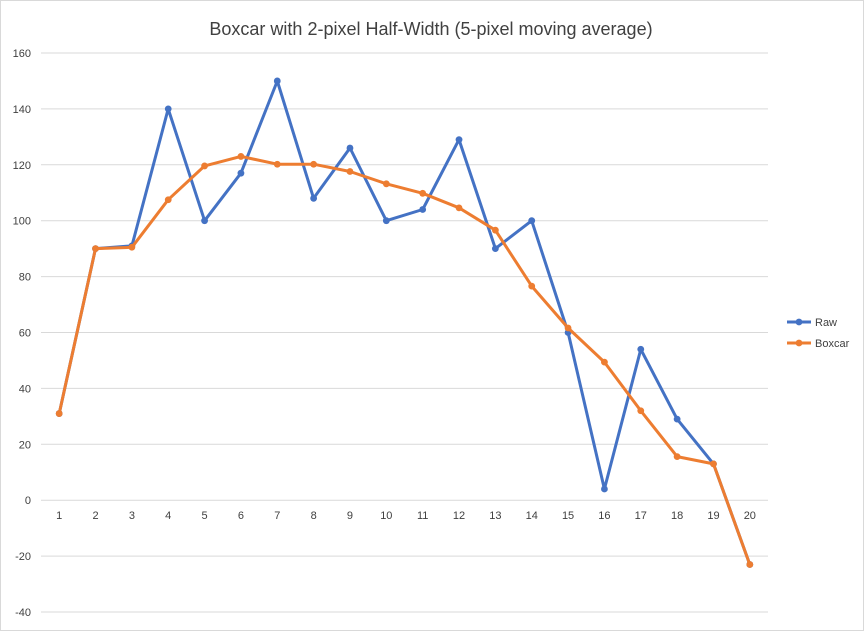 The width and height of the screenshot is (864, 631). What do you see at coordinates (132, 516) in the screenshot?
I see `x-tick-label: 3` at bounding box center [132, 516].